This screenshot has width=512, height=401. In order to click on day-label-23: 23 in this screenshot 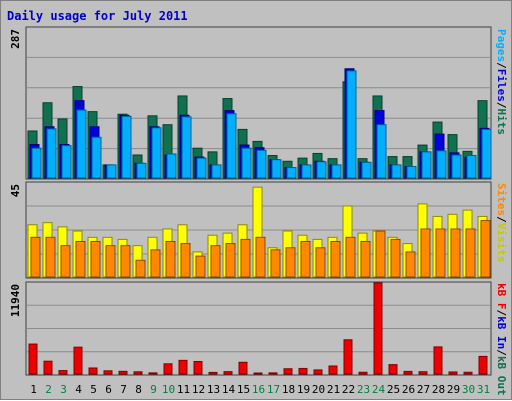, I will do `click(363, 389)`.